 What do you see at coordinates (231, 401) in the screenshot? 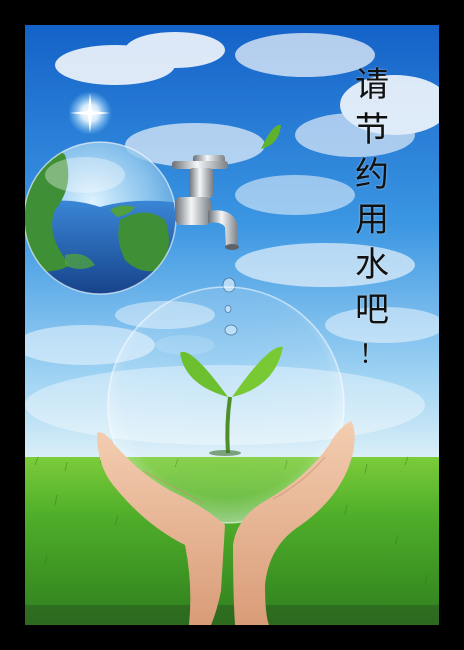
I see `seedling-icon` at bounding box center [231, 401].